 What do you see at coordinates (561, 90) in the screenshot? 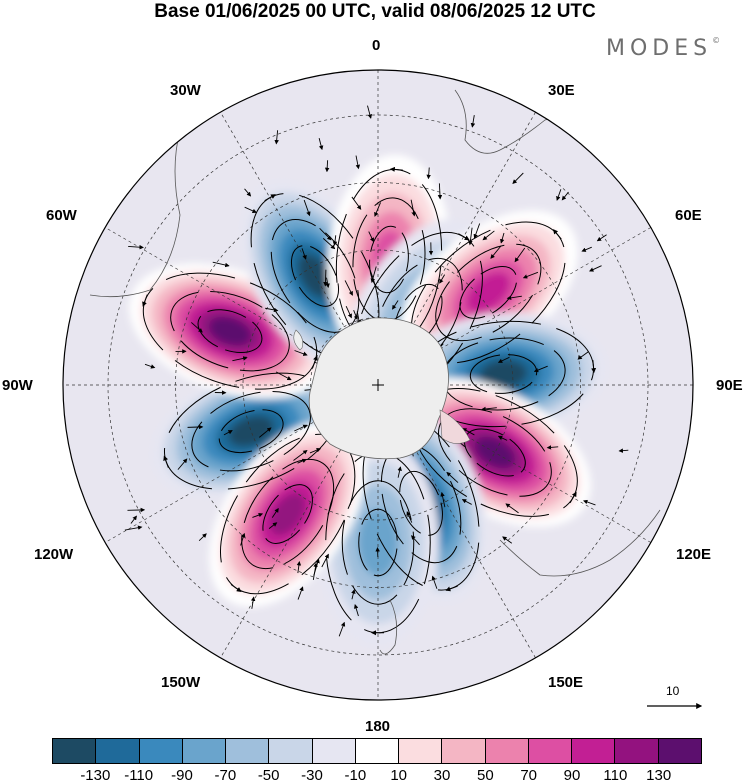
I see `lon-label-30e: 30E` at bounding box center [561, 90].